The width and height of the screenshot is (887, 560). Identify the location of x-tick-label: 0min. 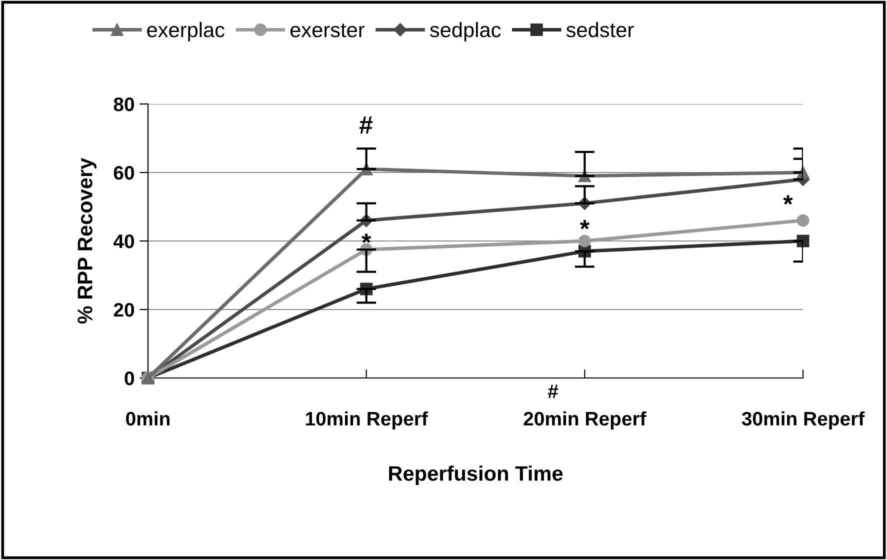
(148, 418).